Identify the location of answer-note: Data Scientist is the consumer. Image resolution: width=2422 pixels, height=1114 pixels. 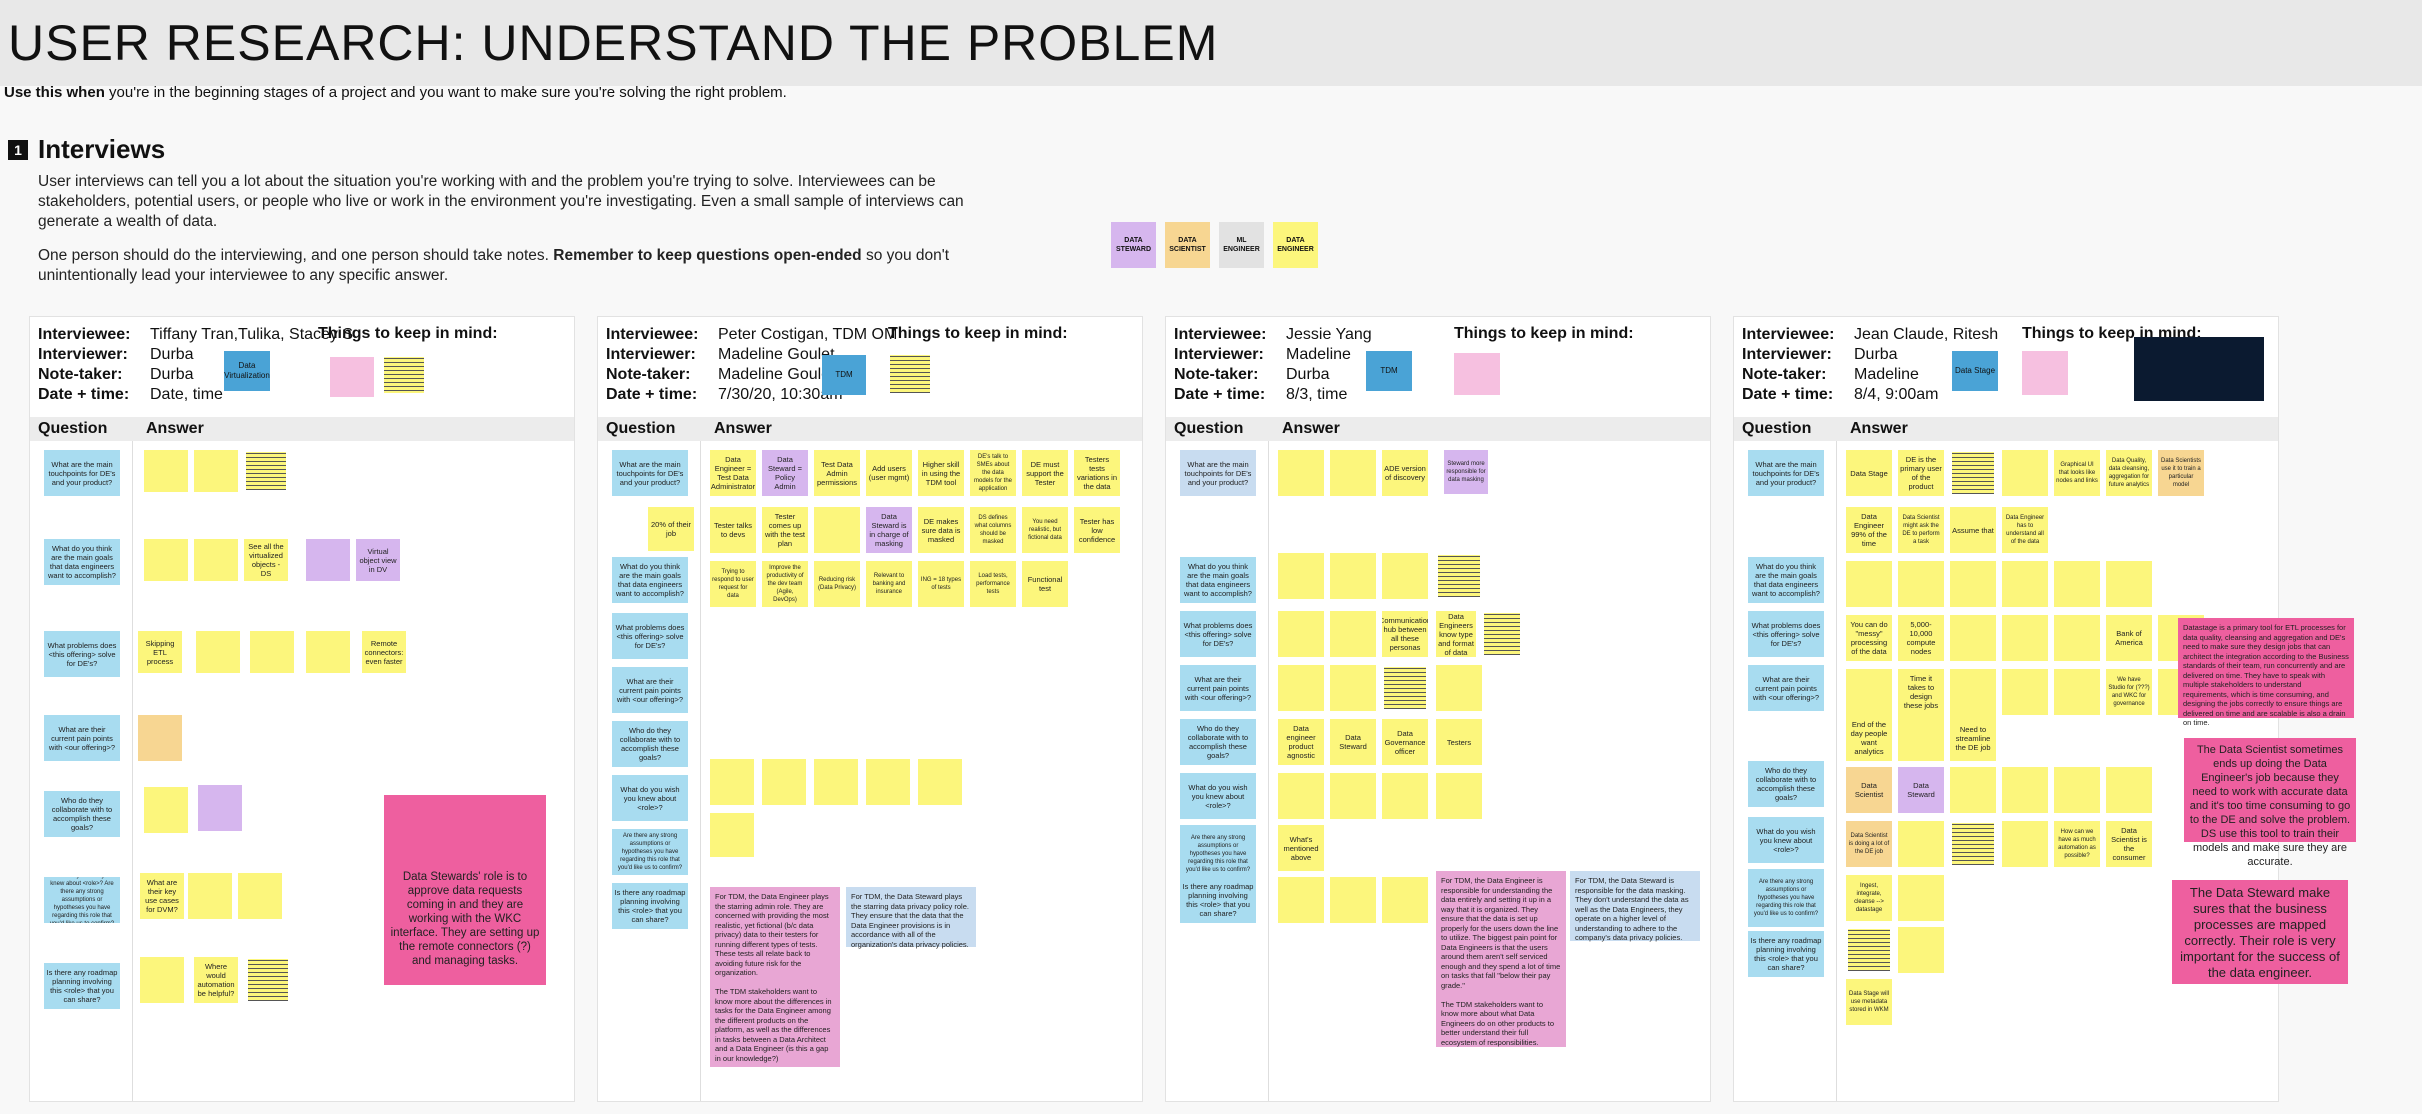
(2129, 844).